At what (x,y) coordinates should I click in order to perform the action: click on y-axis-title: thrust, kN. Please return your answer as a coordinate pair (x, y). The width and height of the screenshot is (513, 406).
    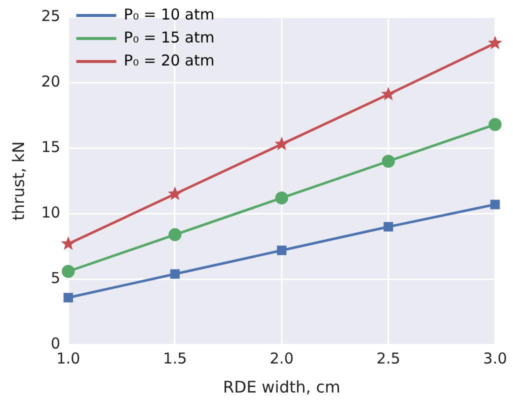
    Looking at the image, I should click on (18, 180).